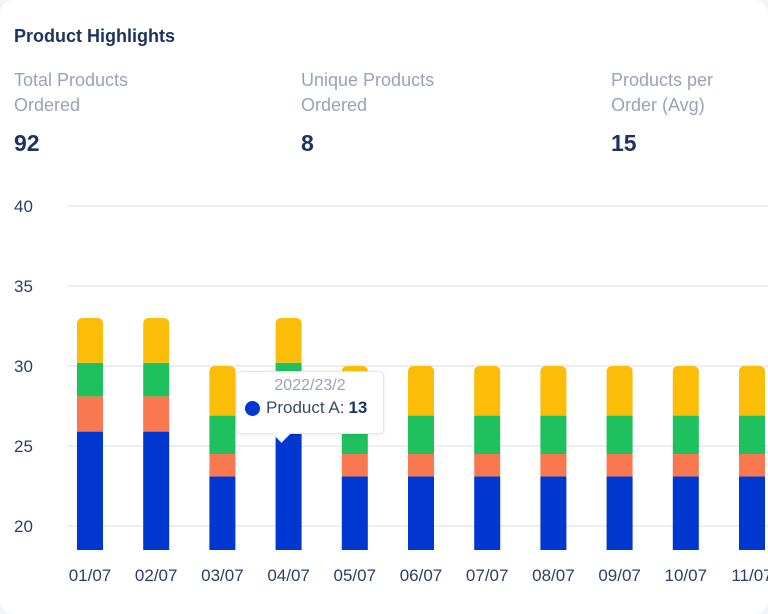 Image resolution: width=768 pixels, height=614 pixels. I want to click on x-tick-label: 02/07, so click(156, 575).